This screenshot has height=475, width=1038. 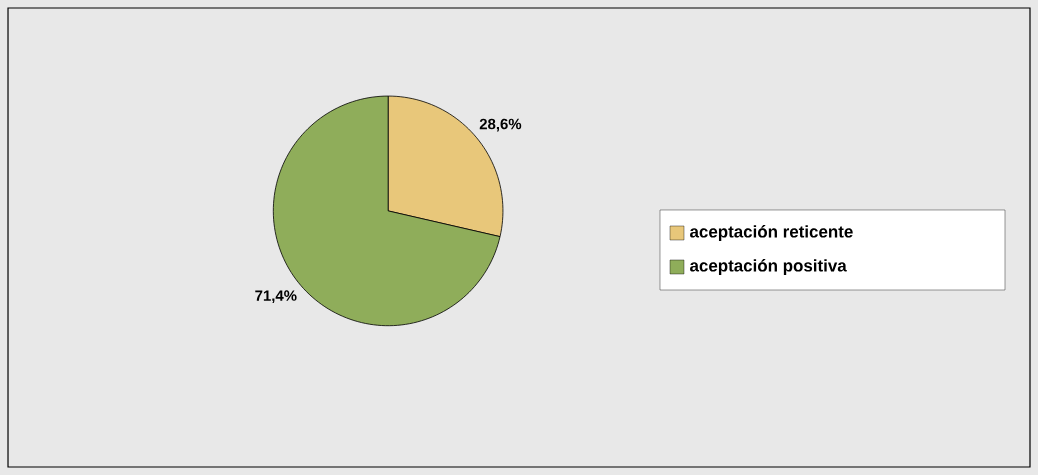 I want to click on legend-label: aceptación reticente, so click(x=771, y=233).